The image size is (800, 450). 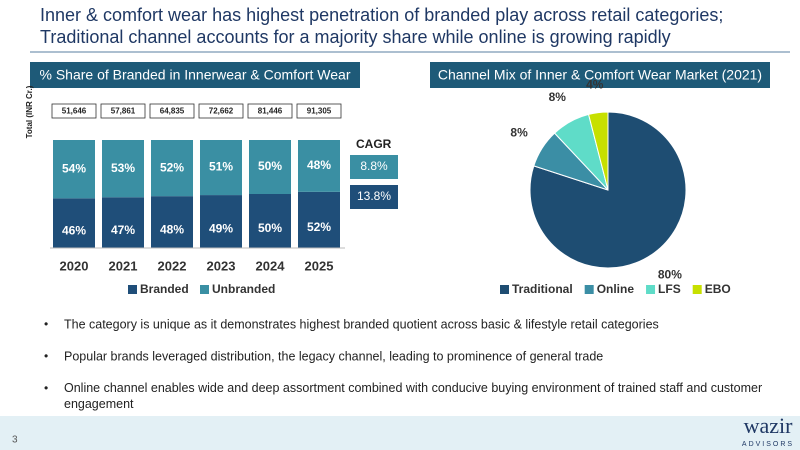 What do you see at coordinates (123, 230) in the screenshot?
I see `data-label: 47%` at bounding box center [123, 230].